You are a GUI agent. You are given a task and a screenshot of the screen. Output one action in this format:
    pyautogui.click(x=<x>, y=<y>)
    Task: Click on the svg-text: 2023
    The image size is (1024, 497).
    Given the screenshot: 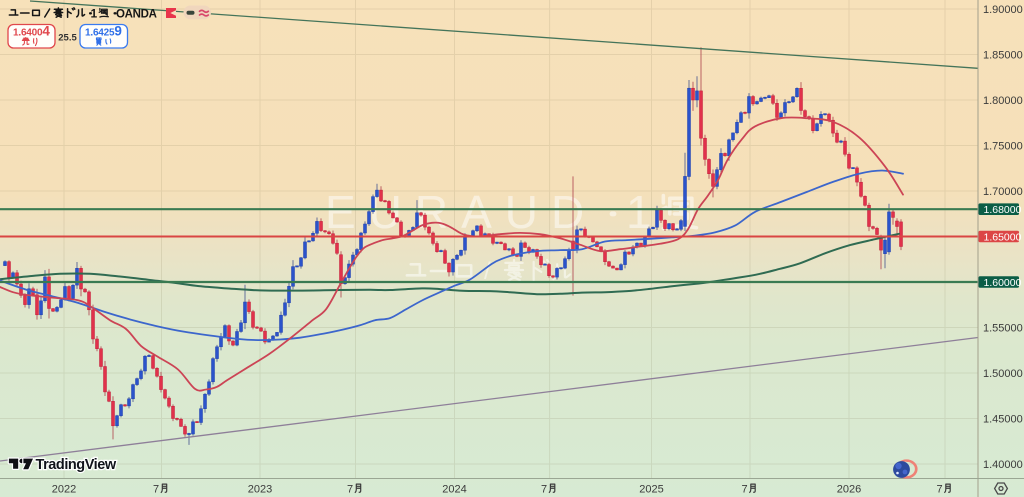 What is the action you would take?
    pyautogui.click(x=260, y=490)
    